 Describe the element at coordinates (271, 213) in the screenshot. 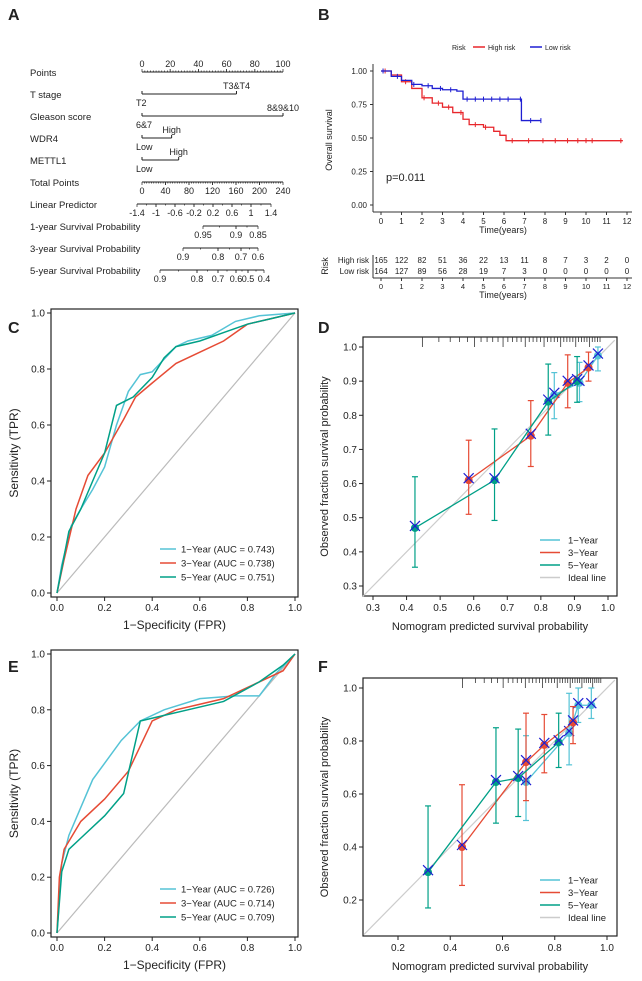

I see `nomogram-tick-label: 1.4` at that location.